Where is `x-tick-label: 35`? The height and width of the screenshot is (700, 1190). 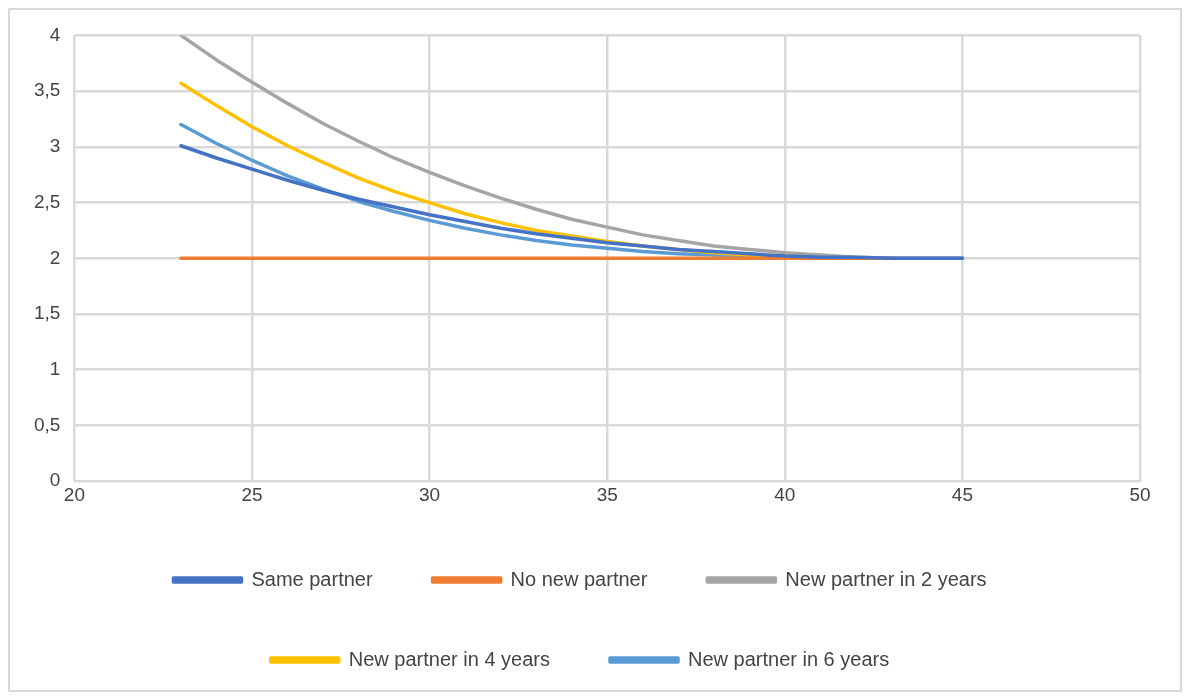 x-tick-label: 35 is located at coordinates (607, 494).